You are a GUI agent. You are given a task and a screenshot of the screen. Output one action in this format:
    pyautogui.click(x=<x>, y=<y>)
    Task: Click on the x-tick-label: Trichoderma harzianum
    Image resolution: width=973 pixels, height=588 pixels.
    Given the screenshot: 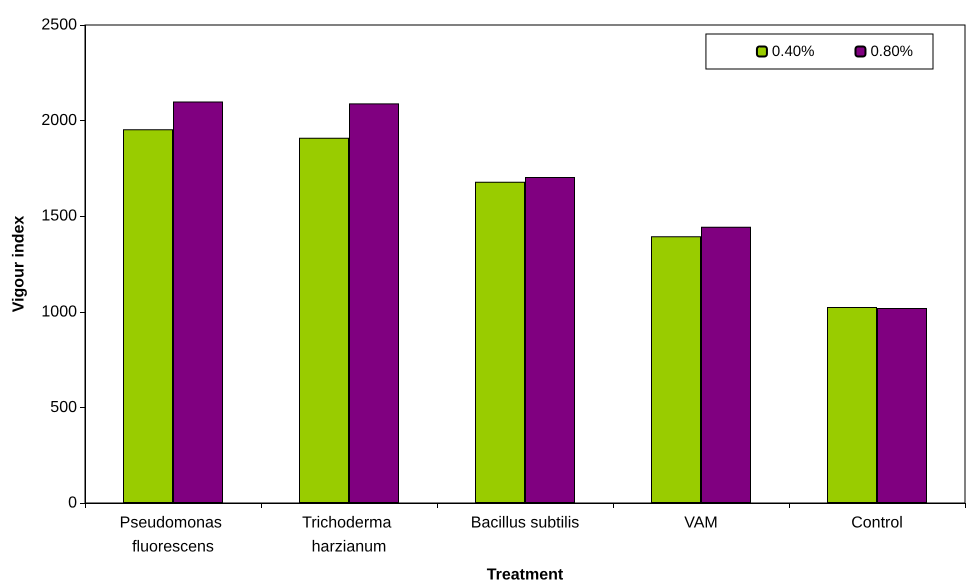 What is the action you would take?
    pyautogui.click(x=349, y=535)
    